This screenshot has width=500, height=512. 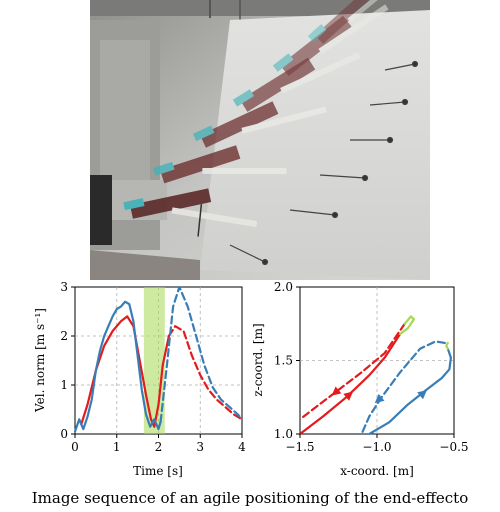 What do you see at coordinates (159, 447) in the screenshot?
I see `velocity-xtick-label: 2` at bounding box center [159, 447].